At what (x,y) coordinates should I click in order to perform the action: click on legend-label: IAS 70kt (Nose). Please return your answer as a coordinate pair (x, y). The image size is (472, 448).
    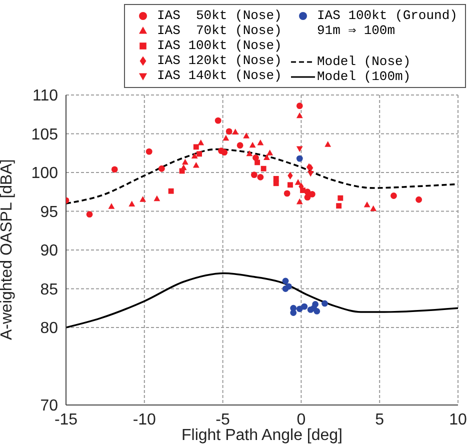
    Looking at the image, I should click on (219, 30).